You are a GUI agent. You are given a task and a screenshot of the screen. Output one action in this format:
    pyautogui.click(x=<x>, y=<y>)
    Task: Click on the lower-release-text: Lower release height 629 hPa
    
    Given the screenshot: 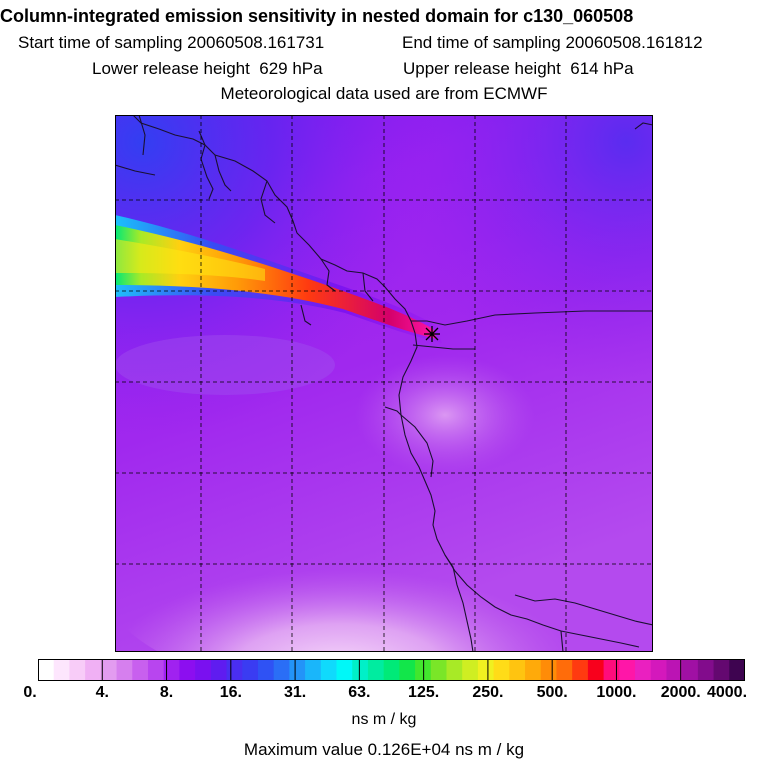 What is the action you would take?
    pyautogui.click(x=207, y=68)
    